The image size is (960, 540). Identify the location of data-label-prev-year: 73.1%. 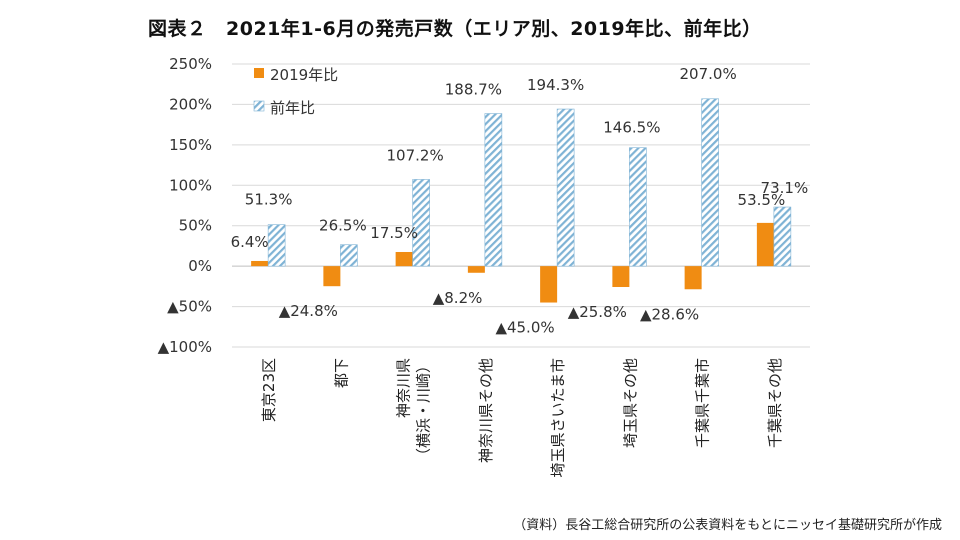
(785, 188).